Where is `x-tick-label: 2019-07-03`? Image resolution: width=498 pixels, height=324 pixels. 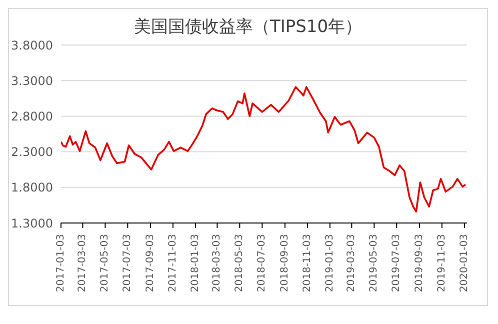 x-tick-label: 2019-07-03 is located at coordinates (396, 263).